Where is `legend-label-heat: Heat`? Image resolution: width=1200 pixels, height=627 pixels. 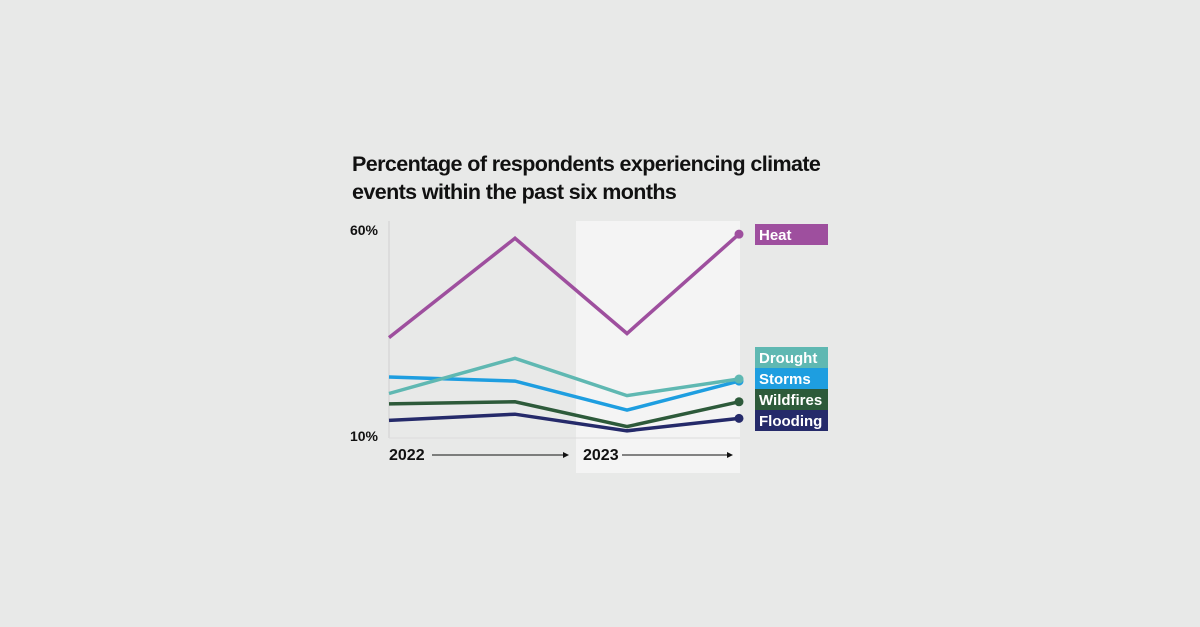
legend-label-heat: Heat is located at coordinates (775, 235).